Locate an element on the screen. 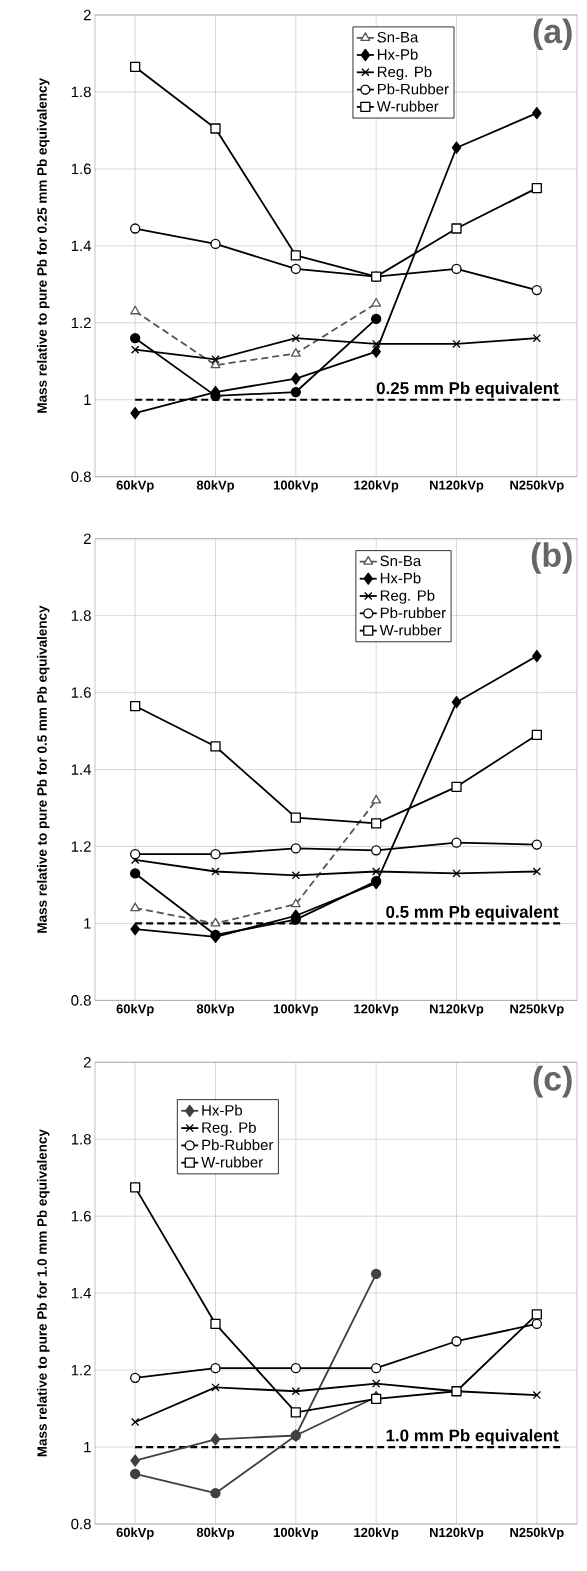 This screenshot has width=587, height=1571. annotation: (a) is located at coordinates (552, 34).